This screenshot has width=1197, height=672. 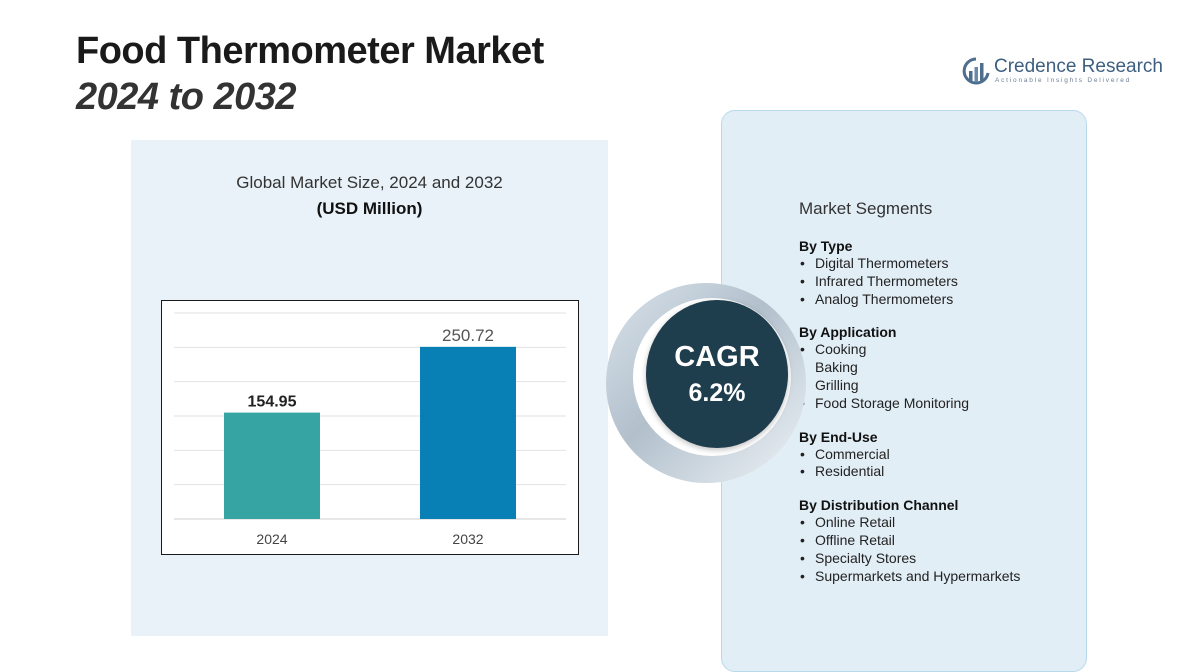 I want to click on segment-item: Food Storage Monitoring, so click(x=939, y=404).